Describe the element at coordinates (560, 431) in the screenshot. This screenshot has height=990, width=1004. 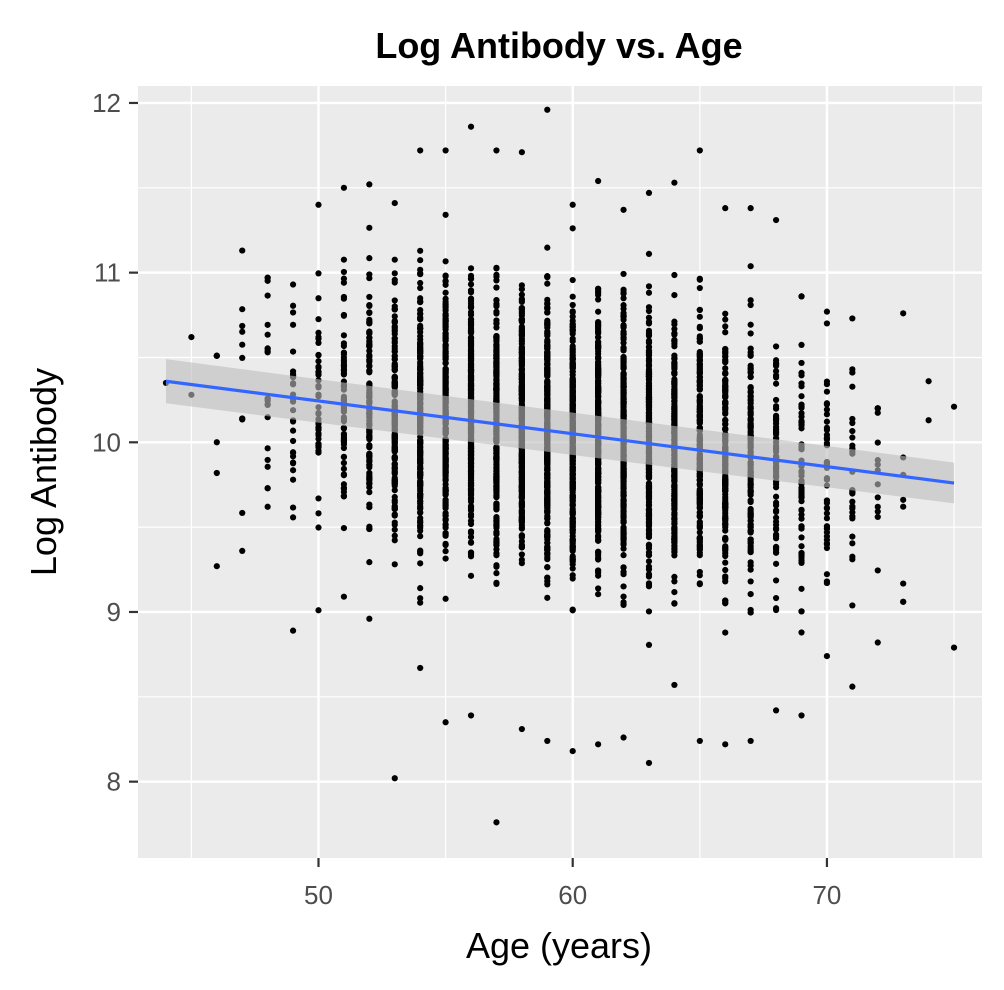
I see `trend-layer` at that location.